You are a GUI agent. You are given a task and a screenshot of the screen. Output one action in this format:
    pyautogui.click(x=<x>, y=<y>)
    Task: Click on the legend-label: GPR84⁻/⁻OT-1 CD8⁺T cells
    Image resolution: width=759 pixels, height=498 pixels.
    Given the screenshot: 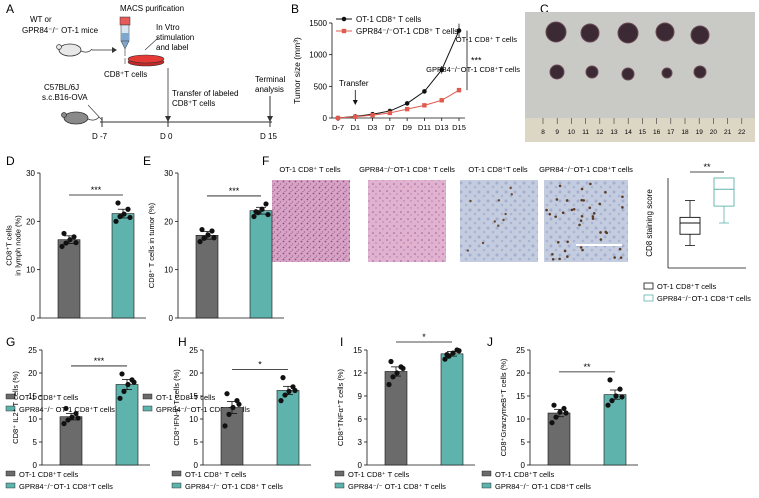 What is the action you would take?
    pyautogui.click(x=704, y=298)
    